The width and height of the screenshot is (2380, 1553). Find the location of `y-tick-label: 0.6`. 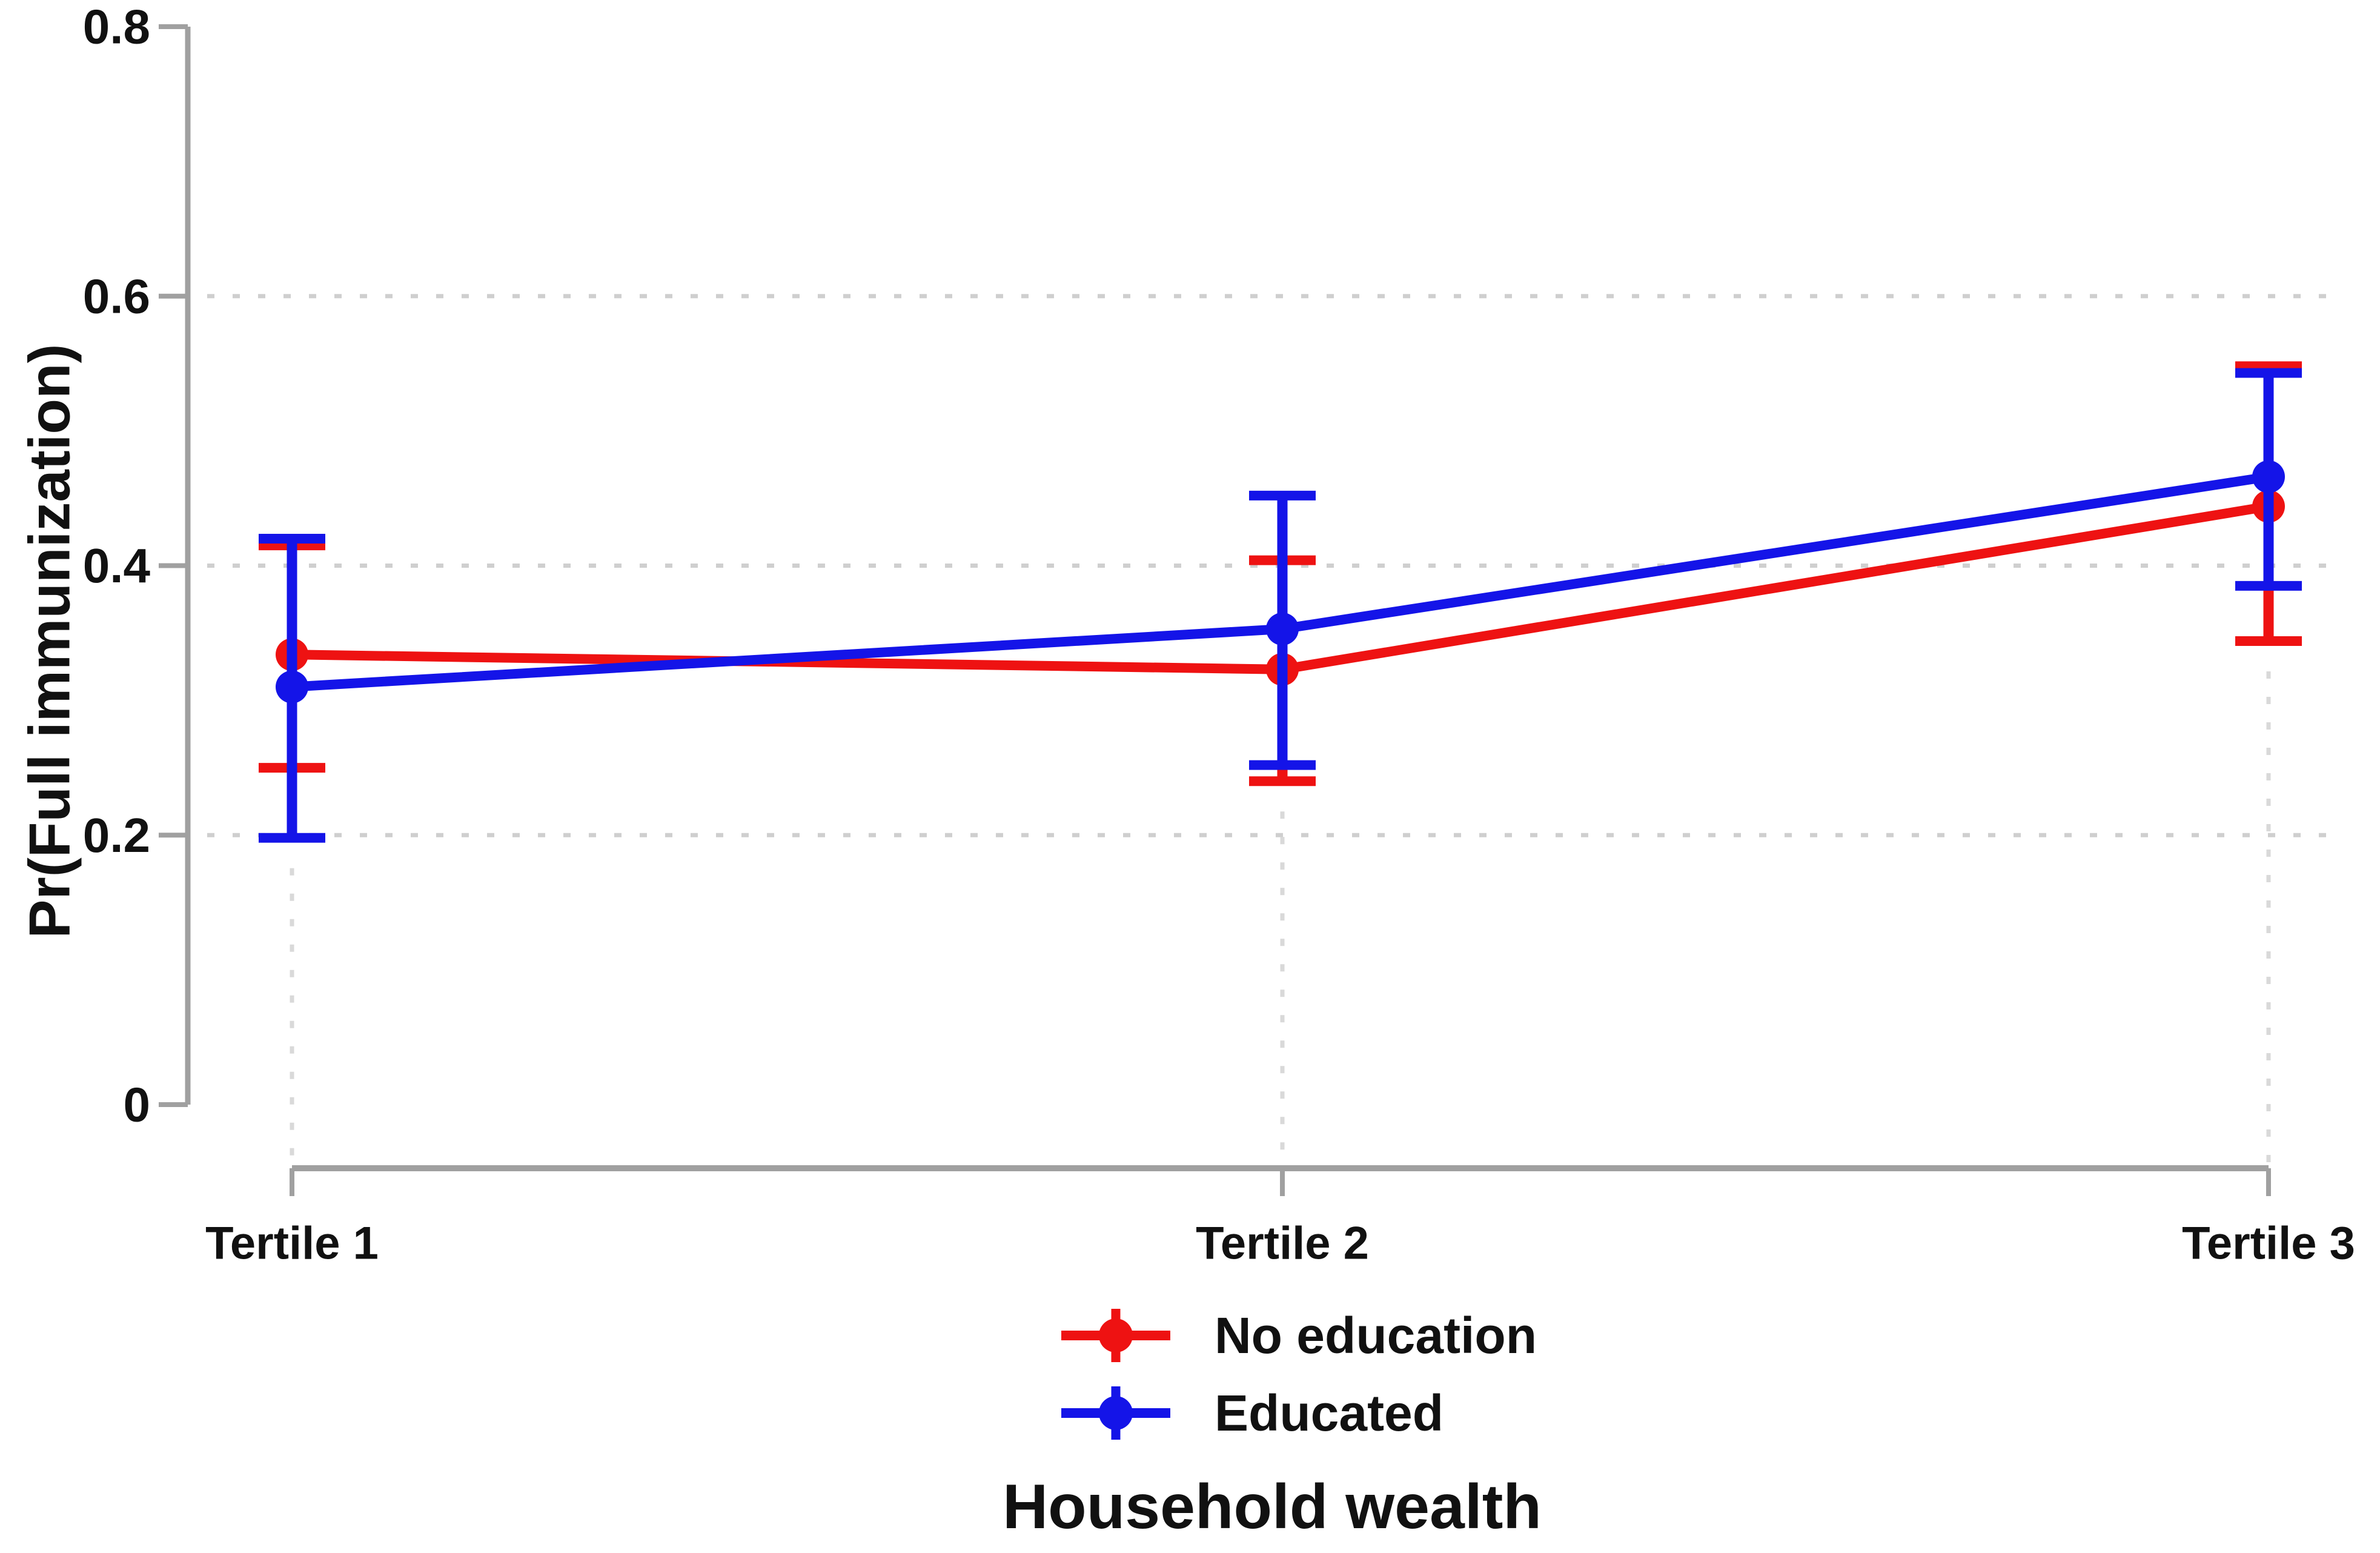

y-tick-label: 0.6 is located at coordinates (116, 296).